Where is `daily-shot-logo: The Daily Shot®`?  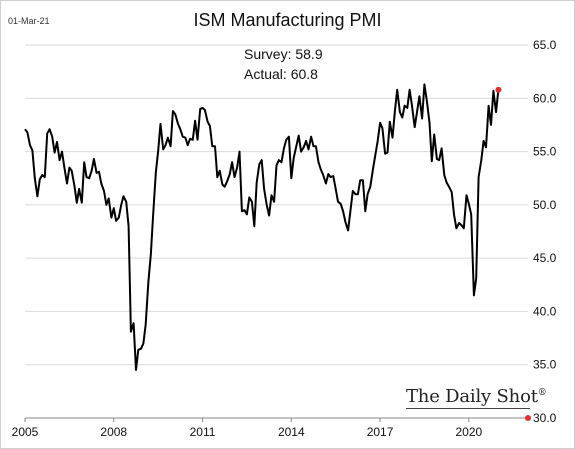
daily-shot-logo: The Daily Shot® is located at coordinates (476, 396).